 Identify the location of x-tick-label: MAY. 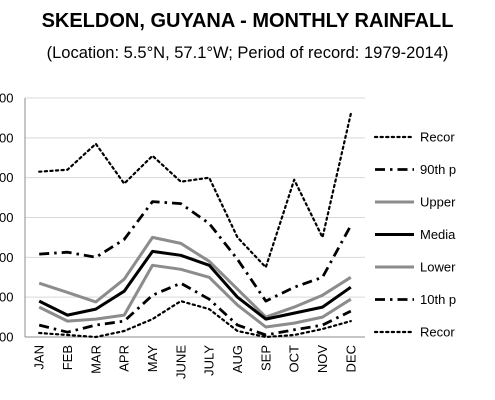
(152, 359).